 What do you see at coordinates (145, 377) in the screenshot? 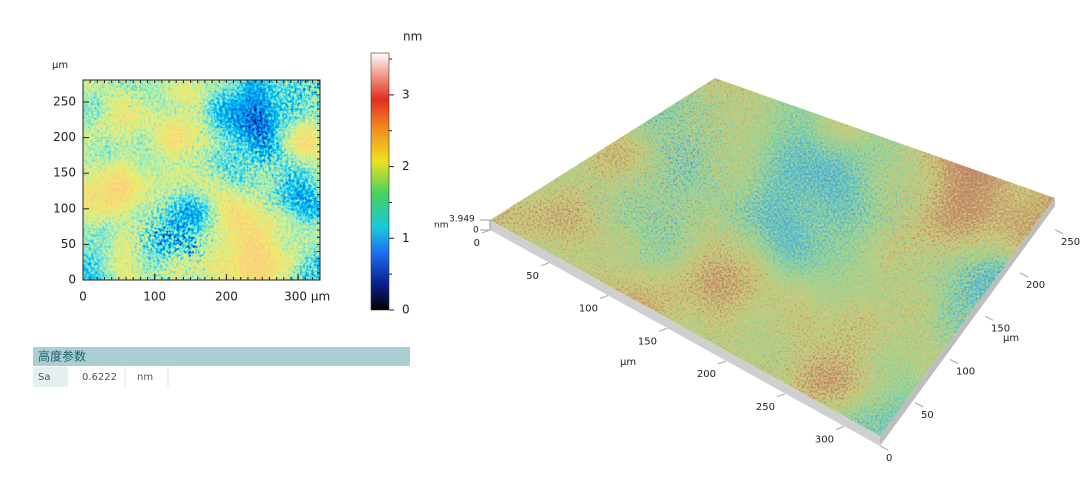
I see `table-cell-text: nm` at bounding box center [145, 377].